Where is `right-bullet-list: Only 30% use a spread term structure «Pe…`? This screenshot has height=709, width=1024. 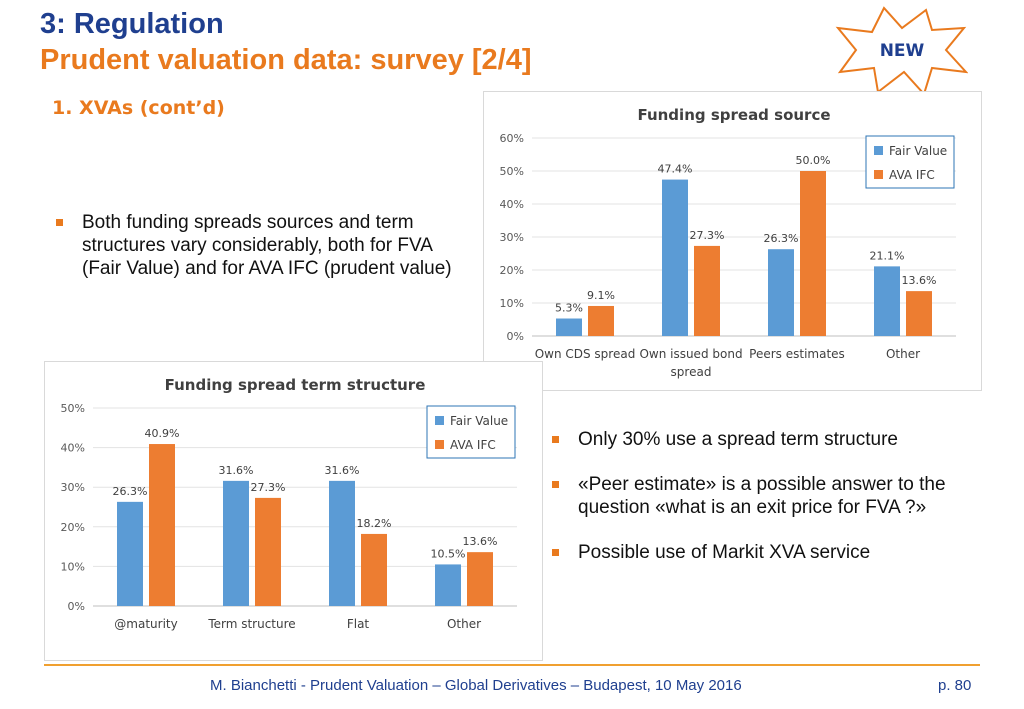
right-bullet-list: Only 30% use a spread term structure «Pe… is located at coordinates (760, 507).